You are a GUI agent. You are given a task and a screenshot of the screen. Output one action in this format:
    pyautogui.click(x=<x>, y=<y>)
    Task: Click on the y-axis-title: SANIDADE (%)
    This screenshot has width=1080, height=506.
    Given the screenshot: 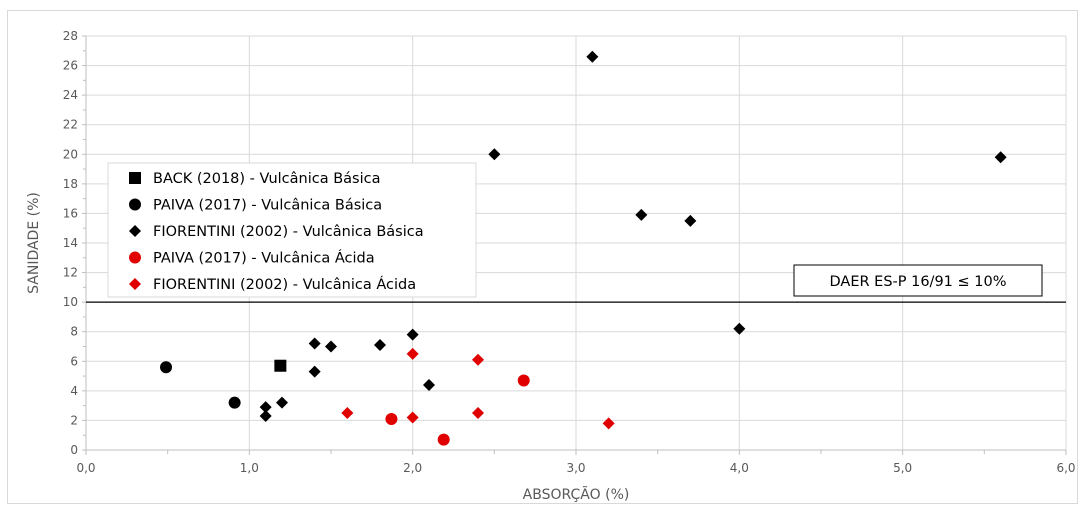 What is the action you would take?
    pyautogui.click(x=34, y=243)
    